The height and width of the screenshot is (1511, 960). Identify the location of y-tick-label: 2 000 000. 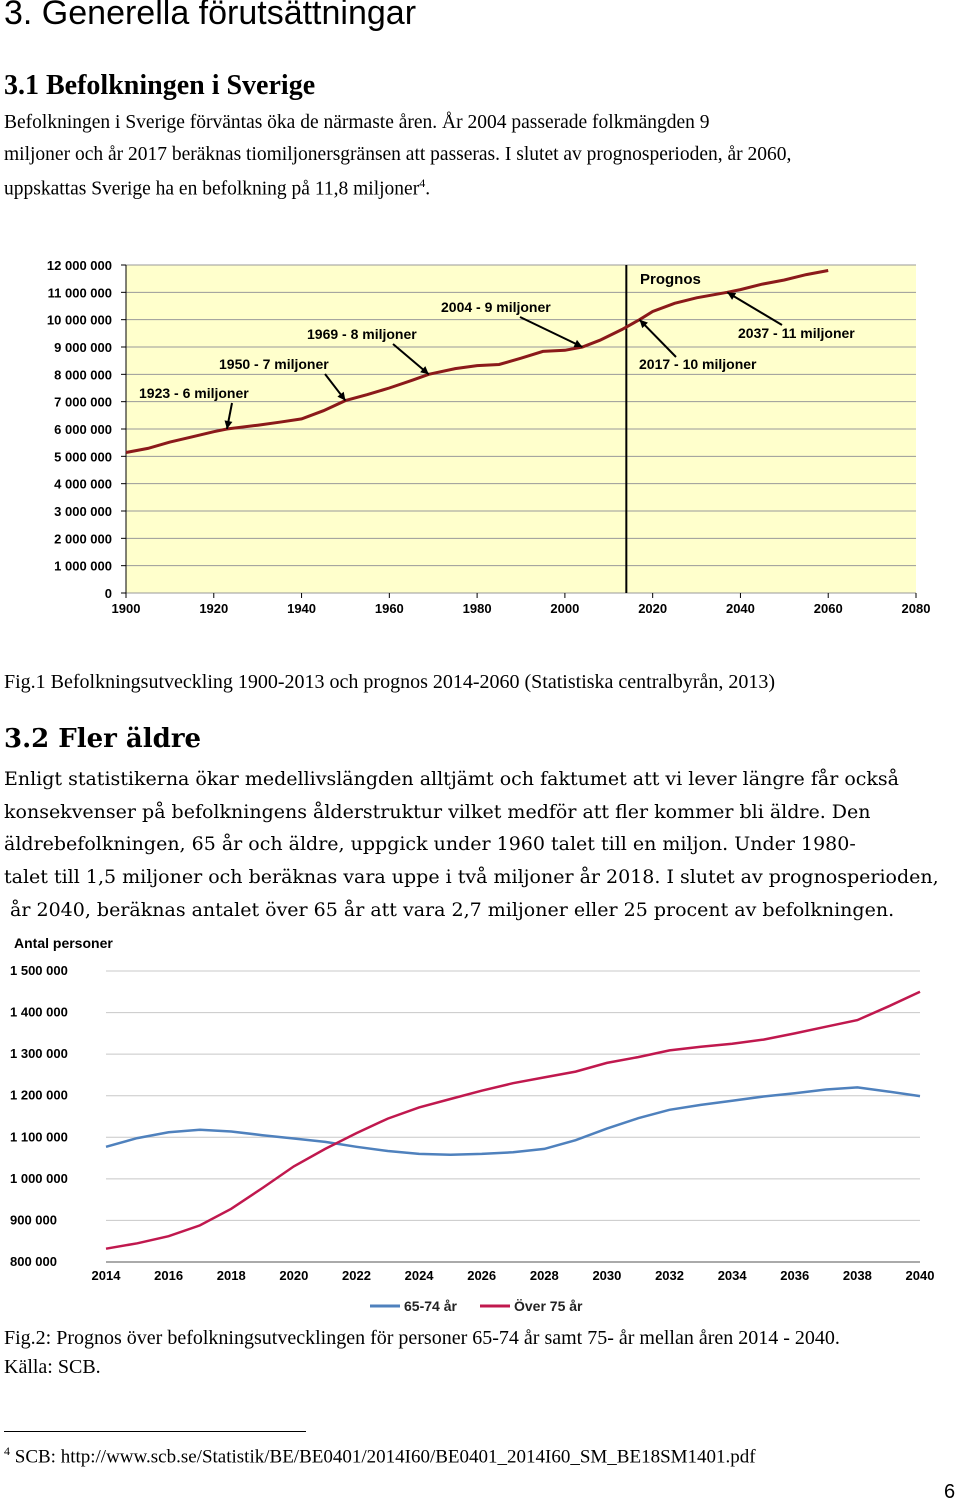
(83, 538).